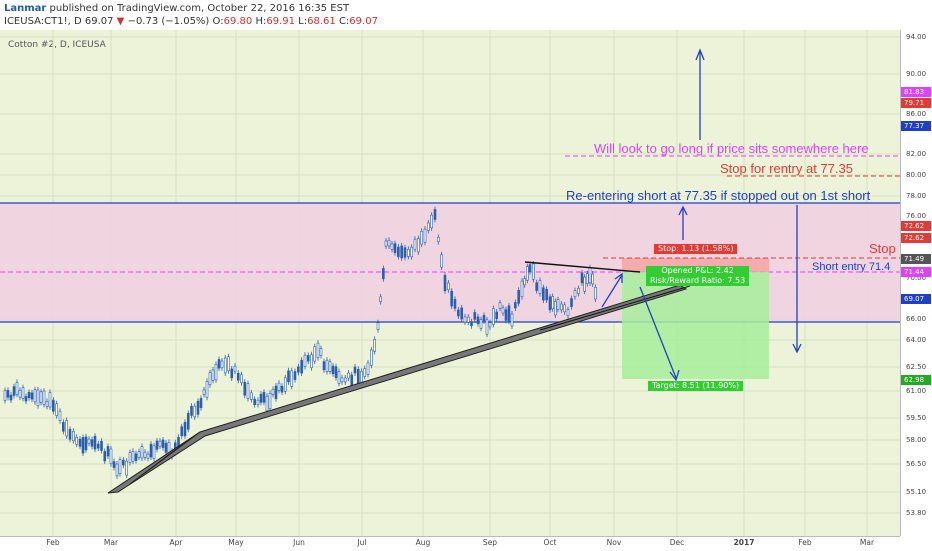  What do you see at coordinates (696, 249) in the screenshot?
I see `stop-box: Stop: 1.13 (1.58%)` at bounding box center [696, 249].